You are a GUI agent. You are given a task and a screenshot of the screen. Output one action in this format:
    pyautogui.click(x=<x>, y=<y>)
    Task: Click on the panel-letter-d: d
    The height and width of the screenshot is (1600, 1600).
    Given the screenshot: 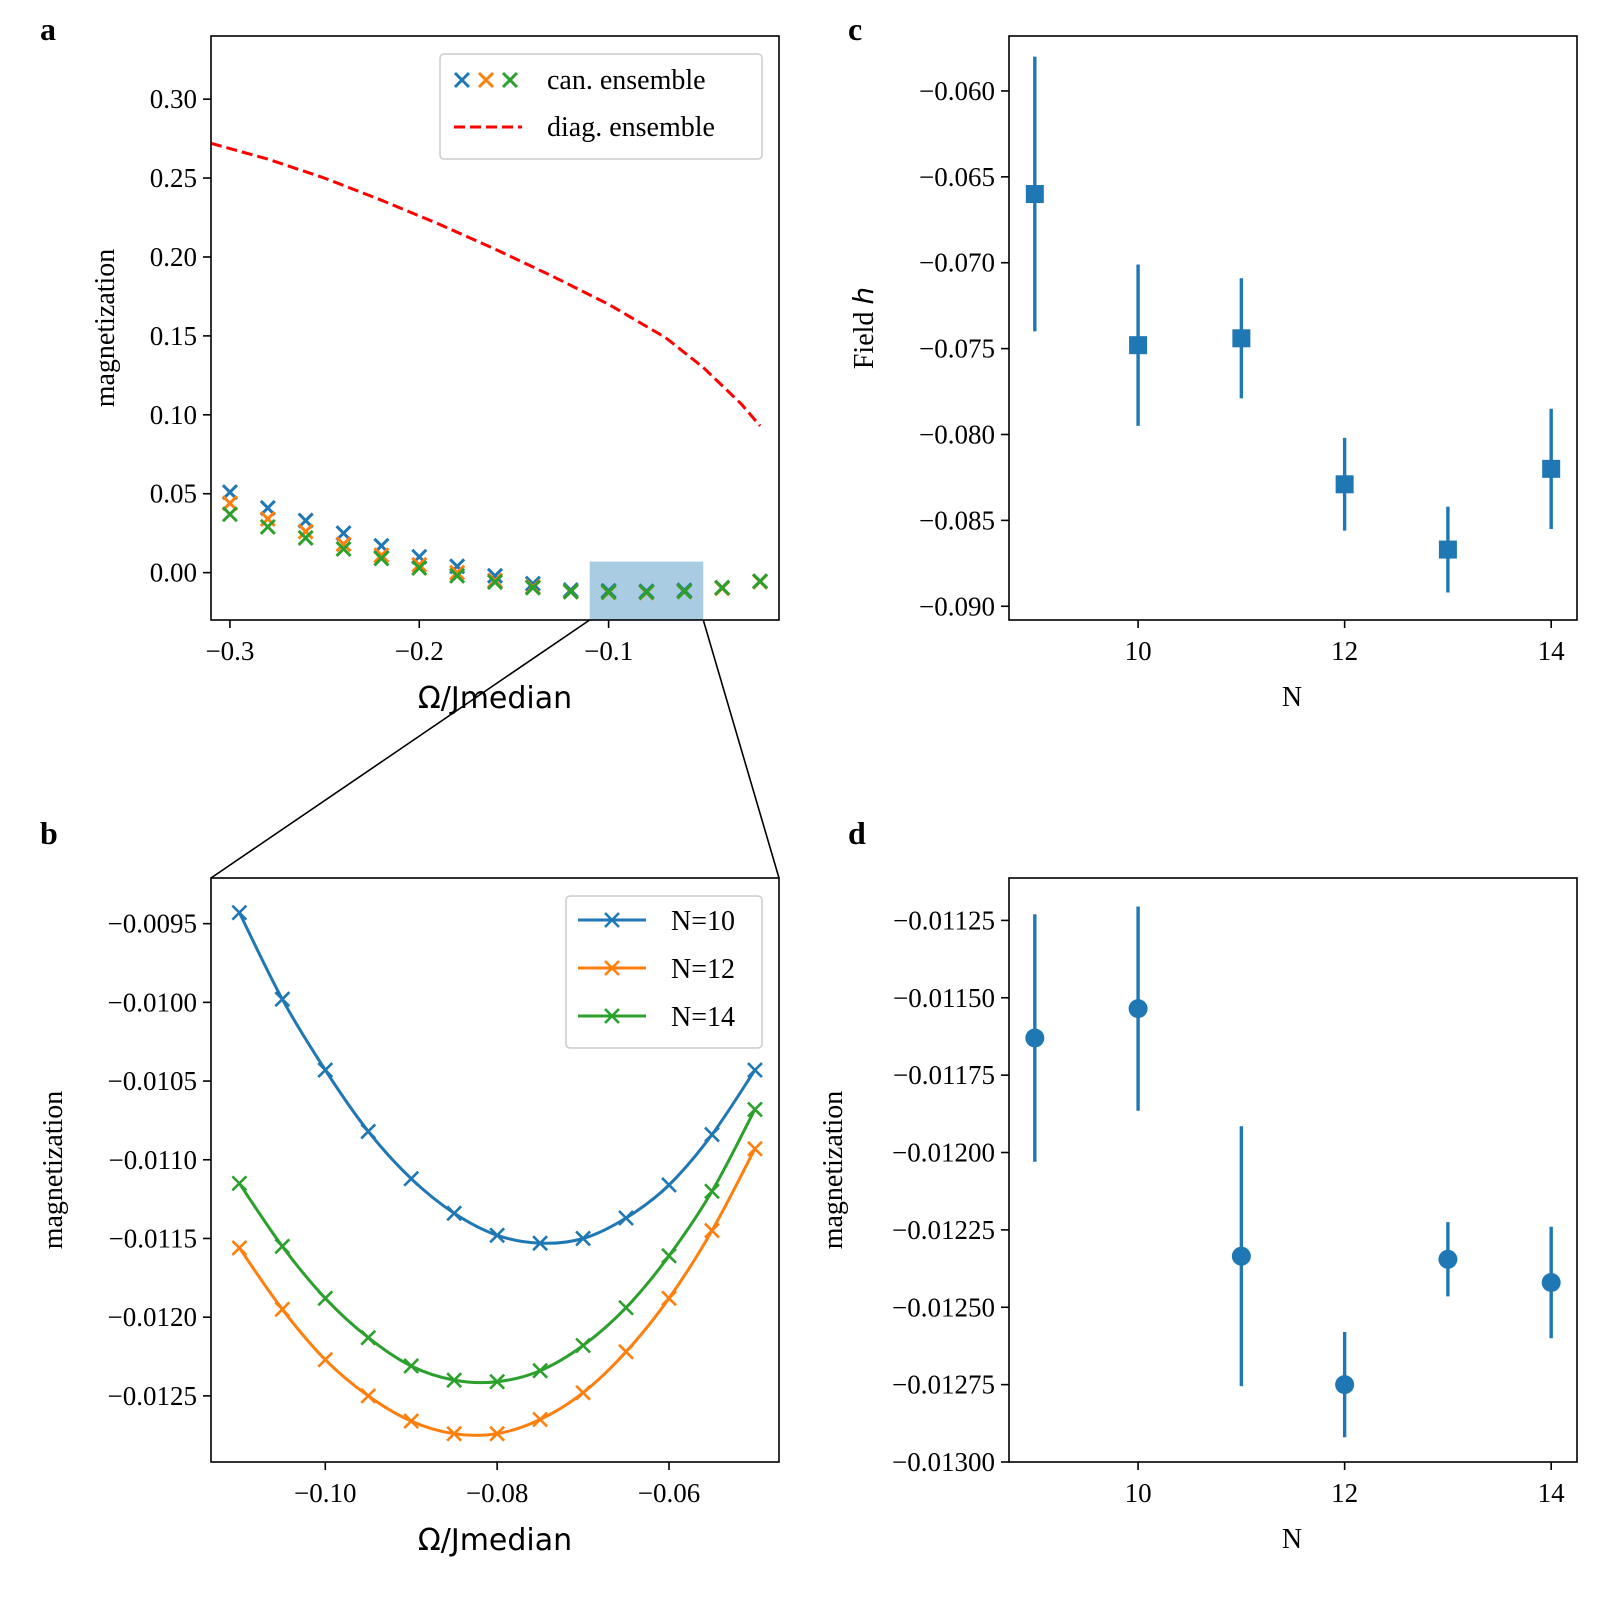 What is the action you would take?
    pyautogui.click(x=857, y=833)
    